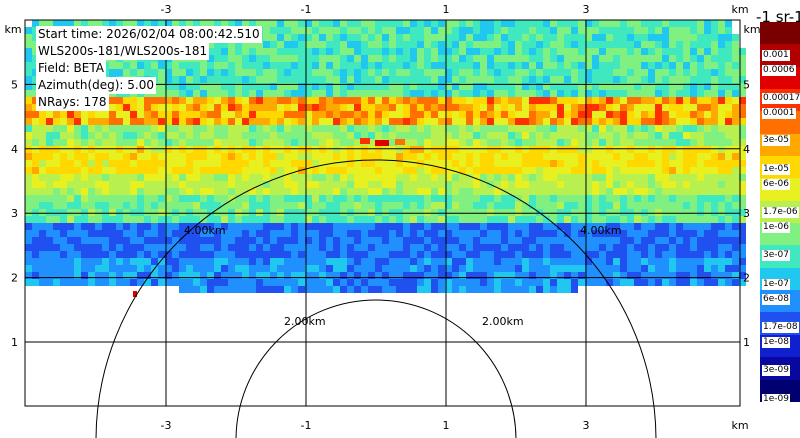 The width and height of the screenshot is (800, 438). What do you see at coordinates (780, 33) in the screenshot?
I see `colorbar-segment` at bounding box center [780, 33].